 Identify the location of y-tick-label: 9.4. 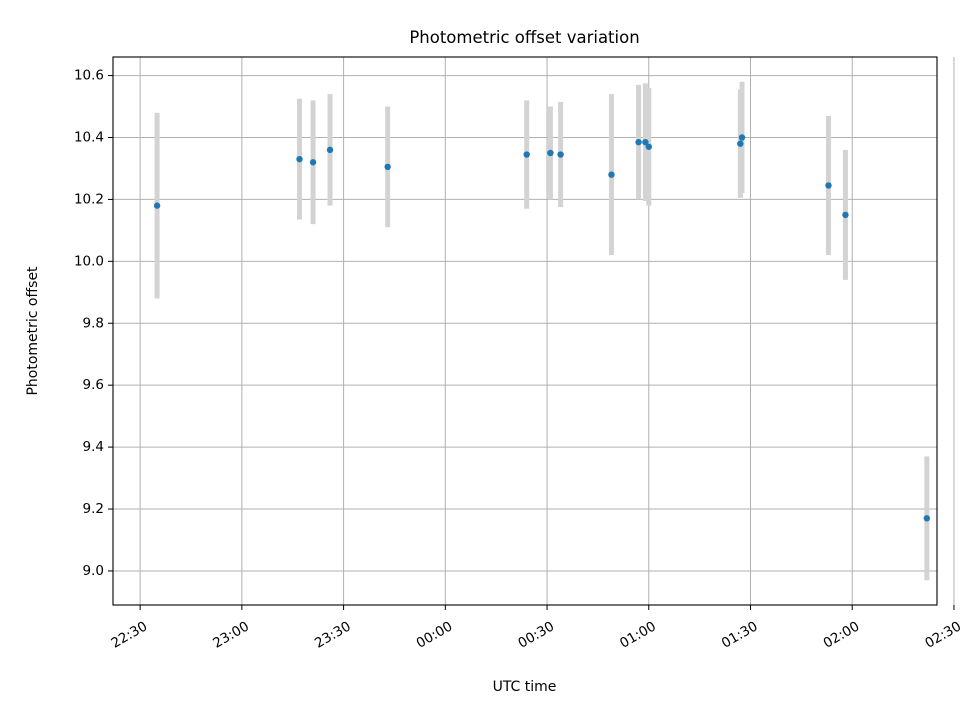
(93, 447).